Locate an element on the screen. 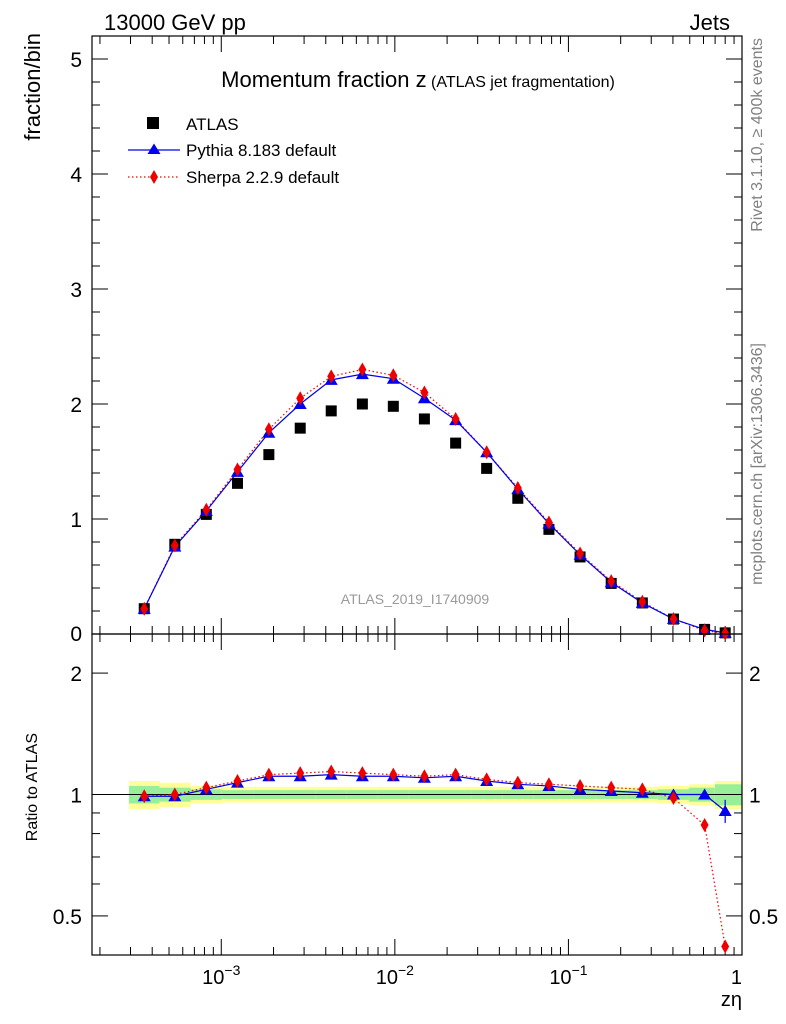 This screenshot has width=786, height=1024. ratio-y-tick-label: 0.5 is located at coordinates (67, 917).